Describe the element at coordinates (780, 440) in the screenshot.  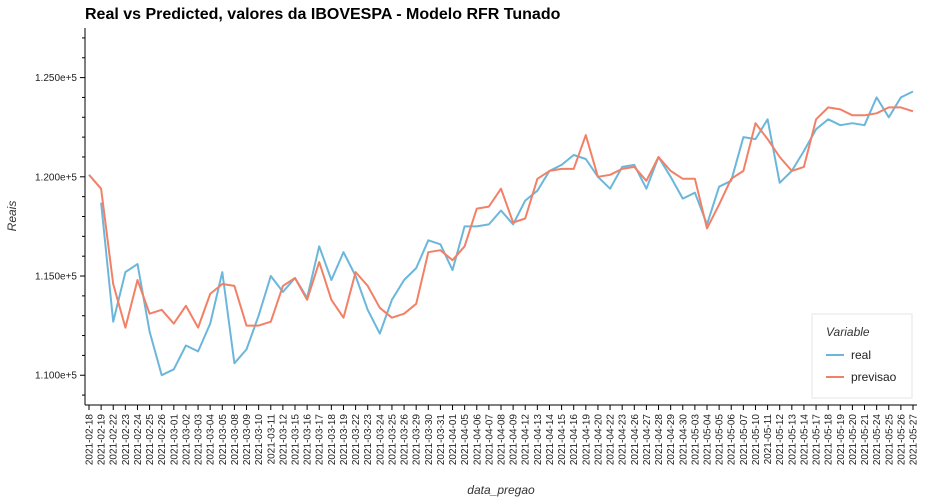
I see `x-tick-label: 2021-05-12` at that location.